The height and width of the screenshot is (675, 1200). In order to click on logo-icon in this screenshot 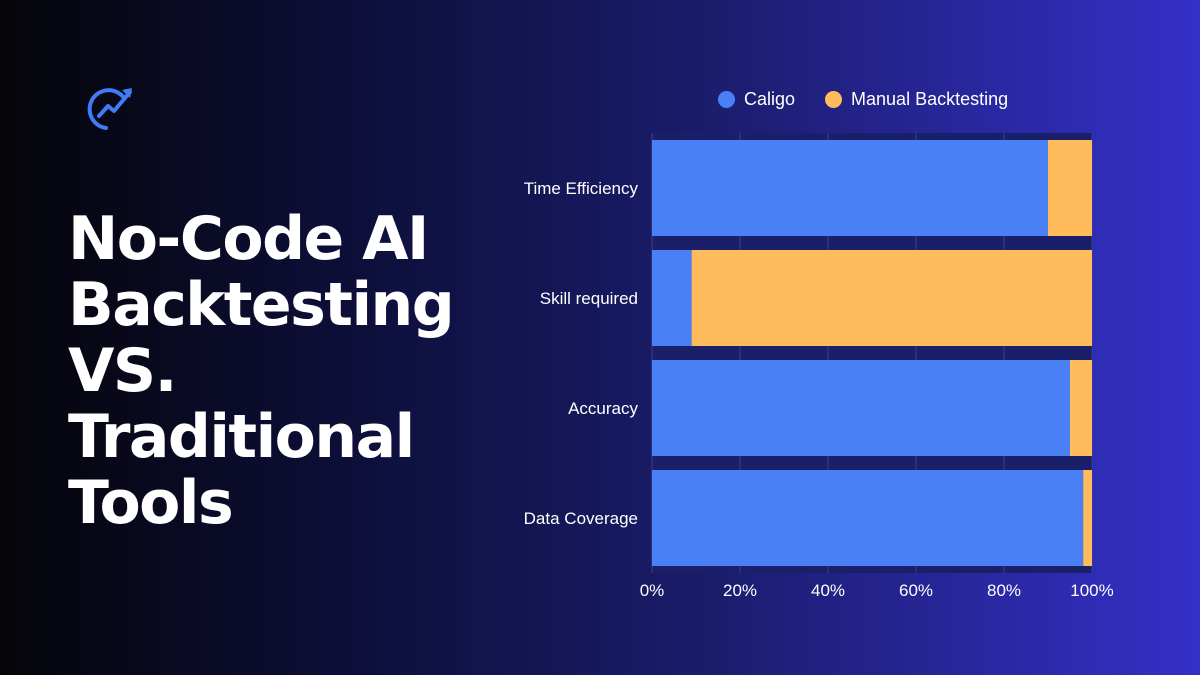, I will do `click(111, 109)`.